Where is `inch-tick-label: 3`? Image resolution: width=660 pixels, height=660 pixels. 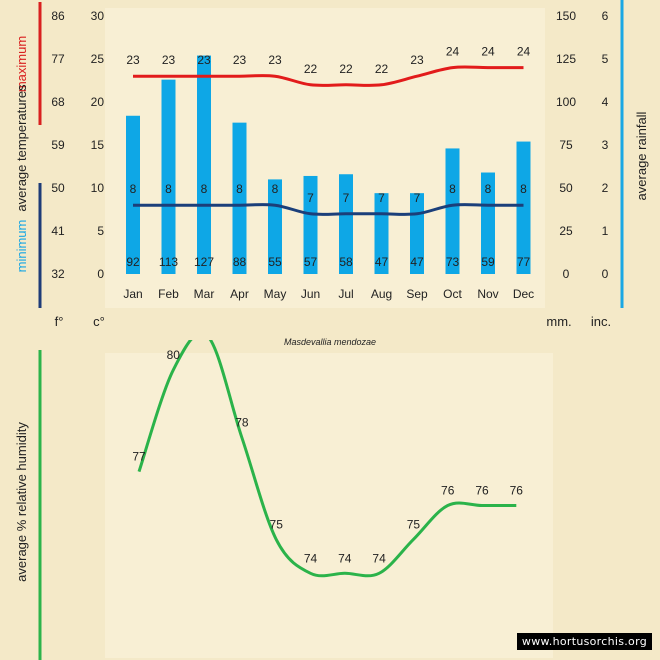 inch-tick-label: 3 is located at coordinates (605, 145).